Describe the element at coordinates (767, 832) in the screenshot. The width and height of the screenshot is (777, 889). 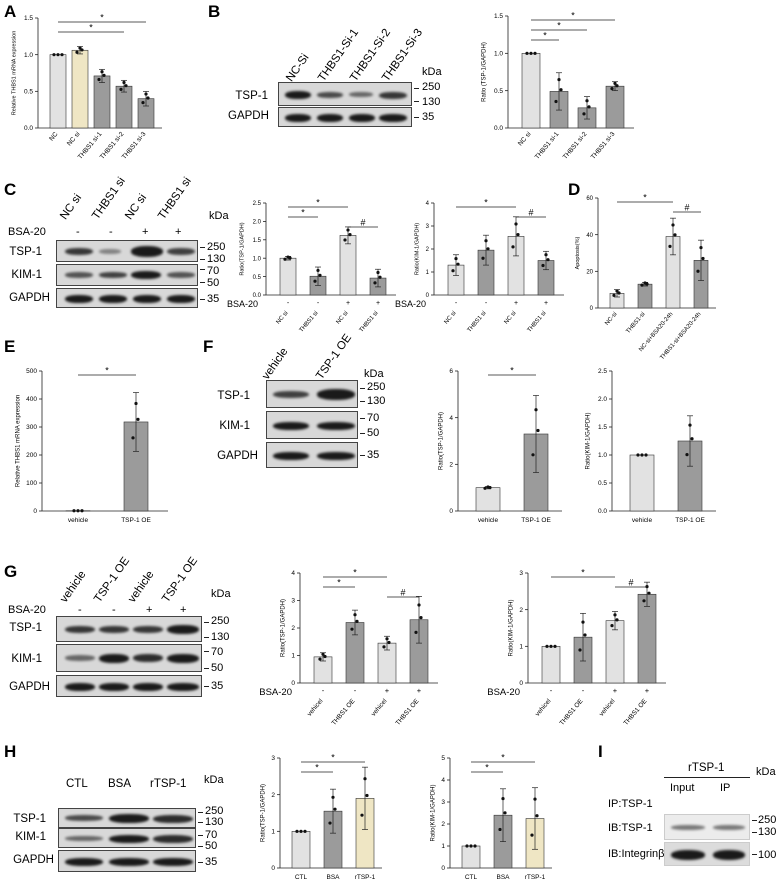
I see `marker-label: 130` at that location.